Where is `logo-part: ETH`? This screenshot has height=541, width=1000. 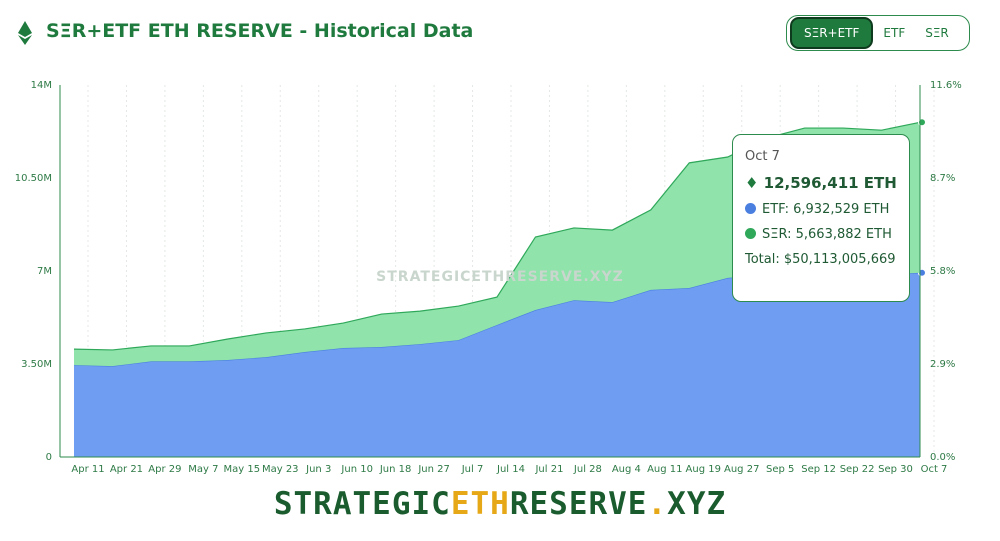
logo-part: ETH is located at coordinates (480, 504).